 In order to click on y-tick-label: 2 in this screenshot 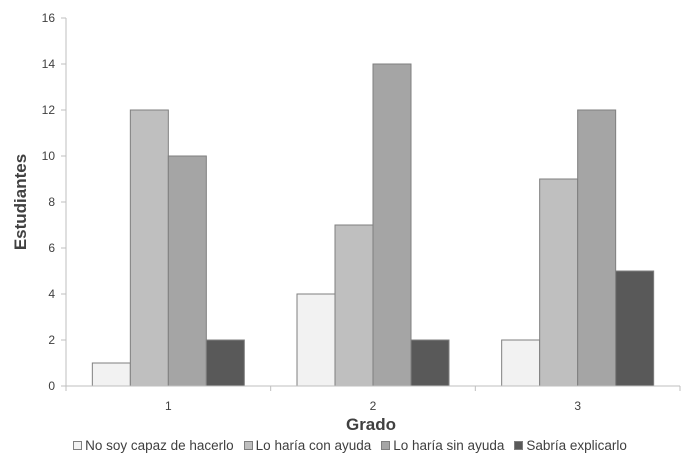, I will do `click(51, 340)`.